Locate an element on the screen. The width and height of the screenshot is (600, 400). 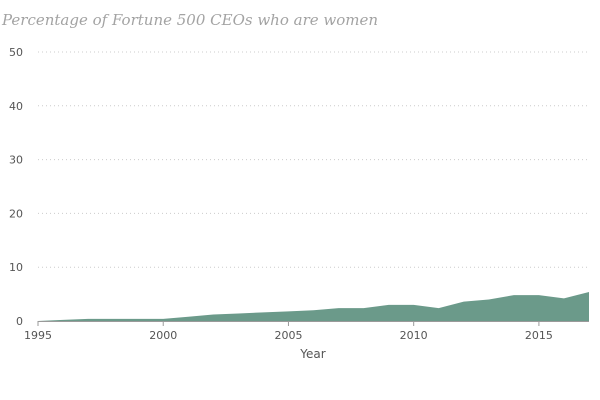
area-series is located at coordinates (313, 306).